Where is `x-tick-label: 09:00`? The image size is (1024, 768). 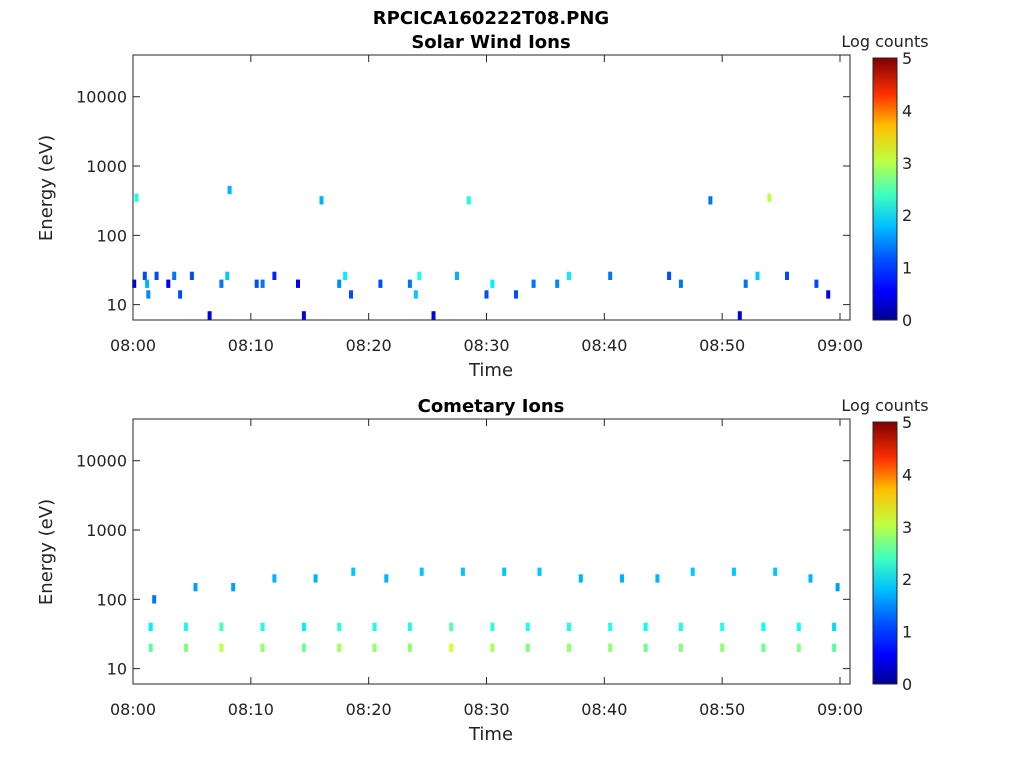 x-tick-label: 09:00 is located at coordinates (840, 345).